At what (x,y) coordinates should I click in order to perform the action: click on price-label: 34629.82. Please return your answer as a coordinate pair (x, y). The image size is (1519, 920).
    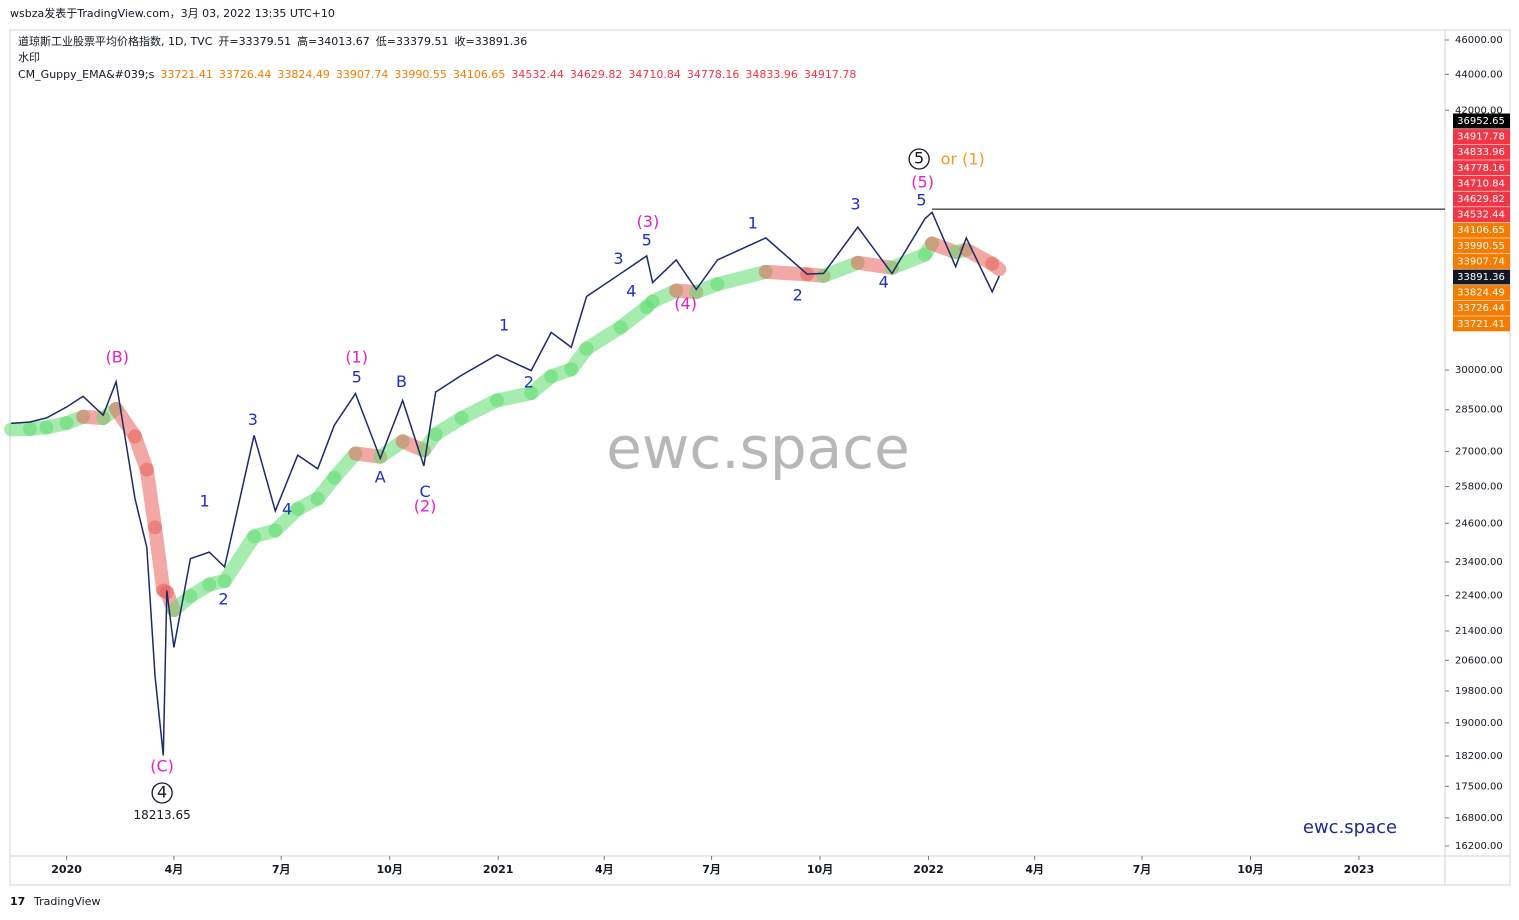
    Looking at the image, I should click on (1481, 199).